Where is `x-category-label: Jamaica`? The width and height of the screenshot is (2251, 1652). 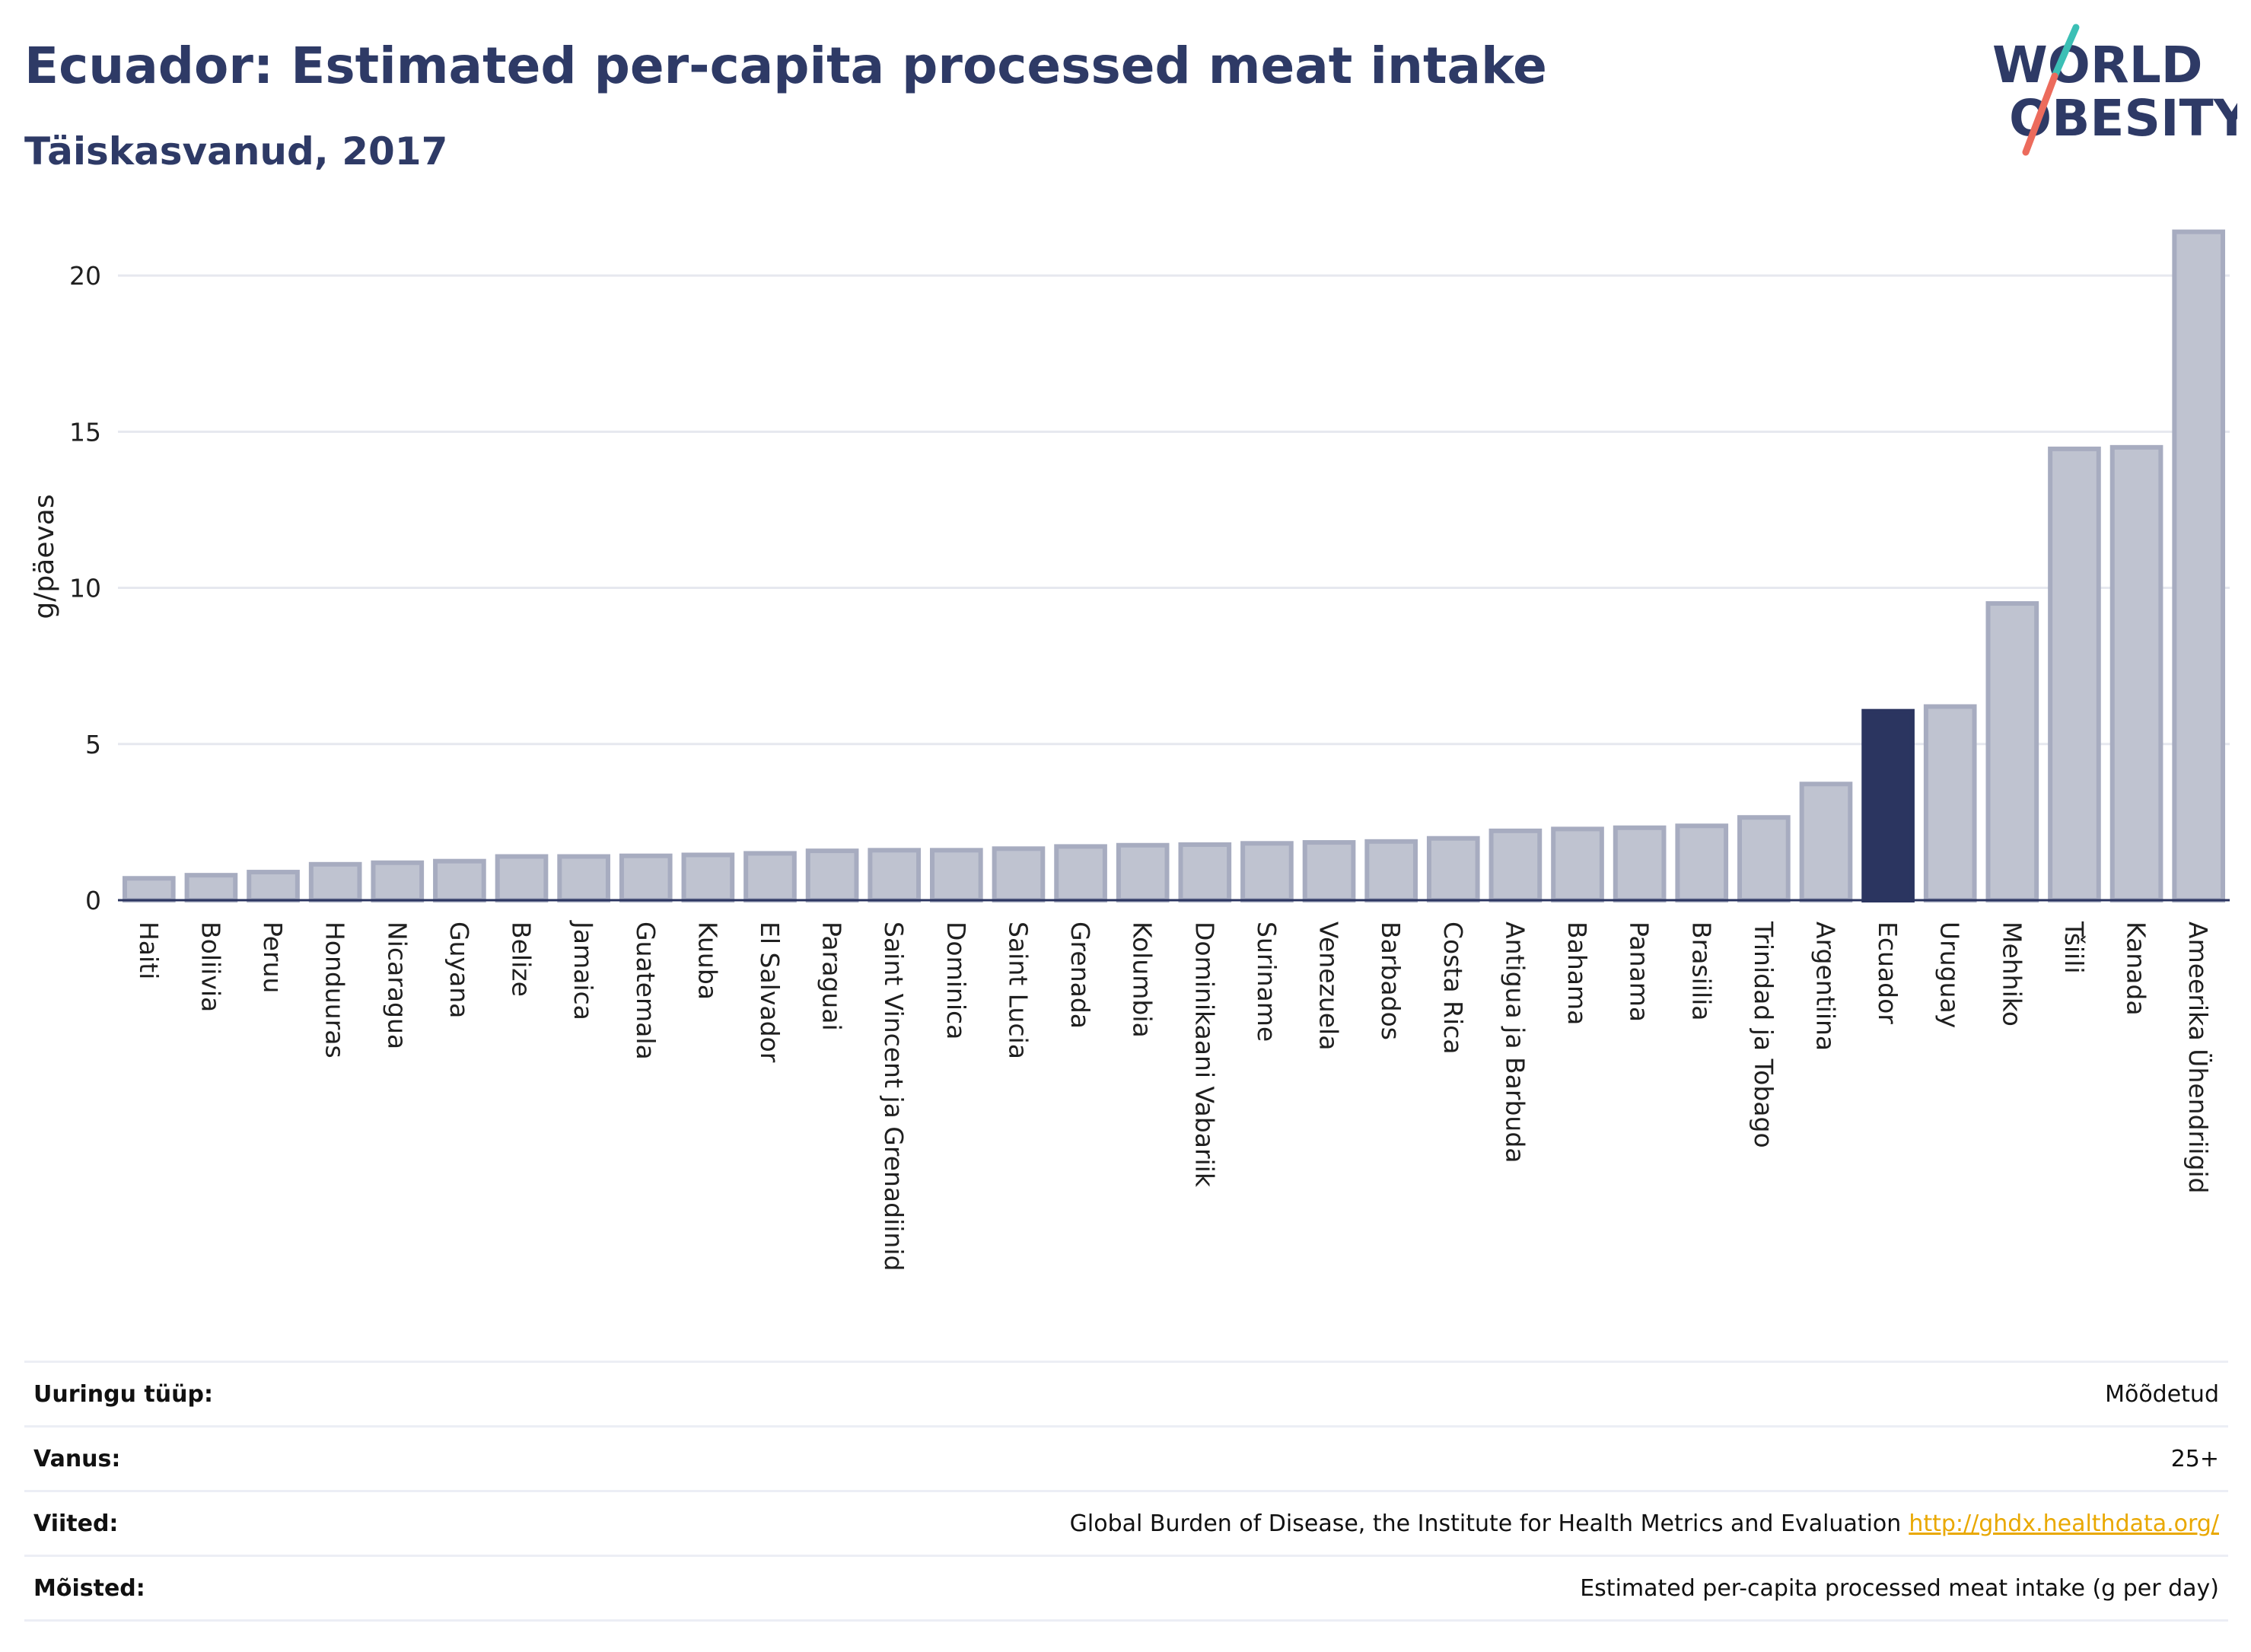 x-category-label: Jamaica is located at coordinates (583, 970).